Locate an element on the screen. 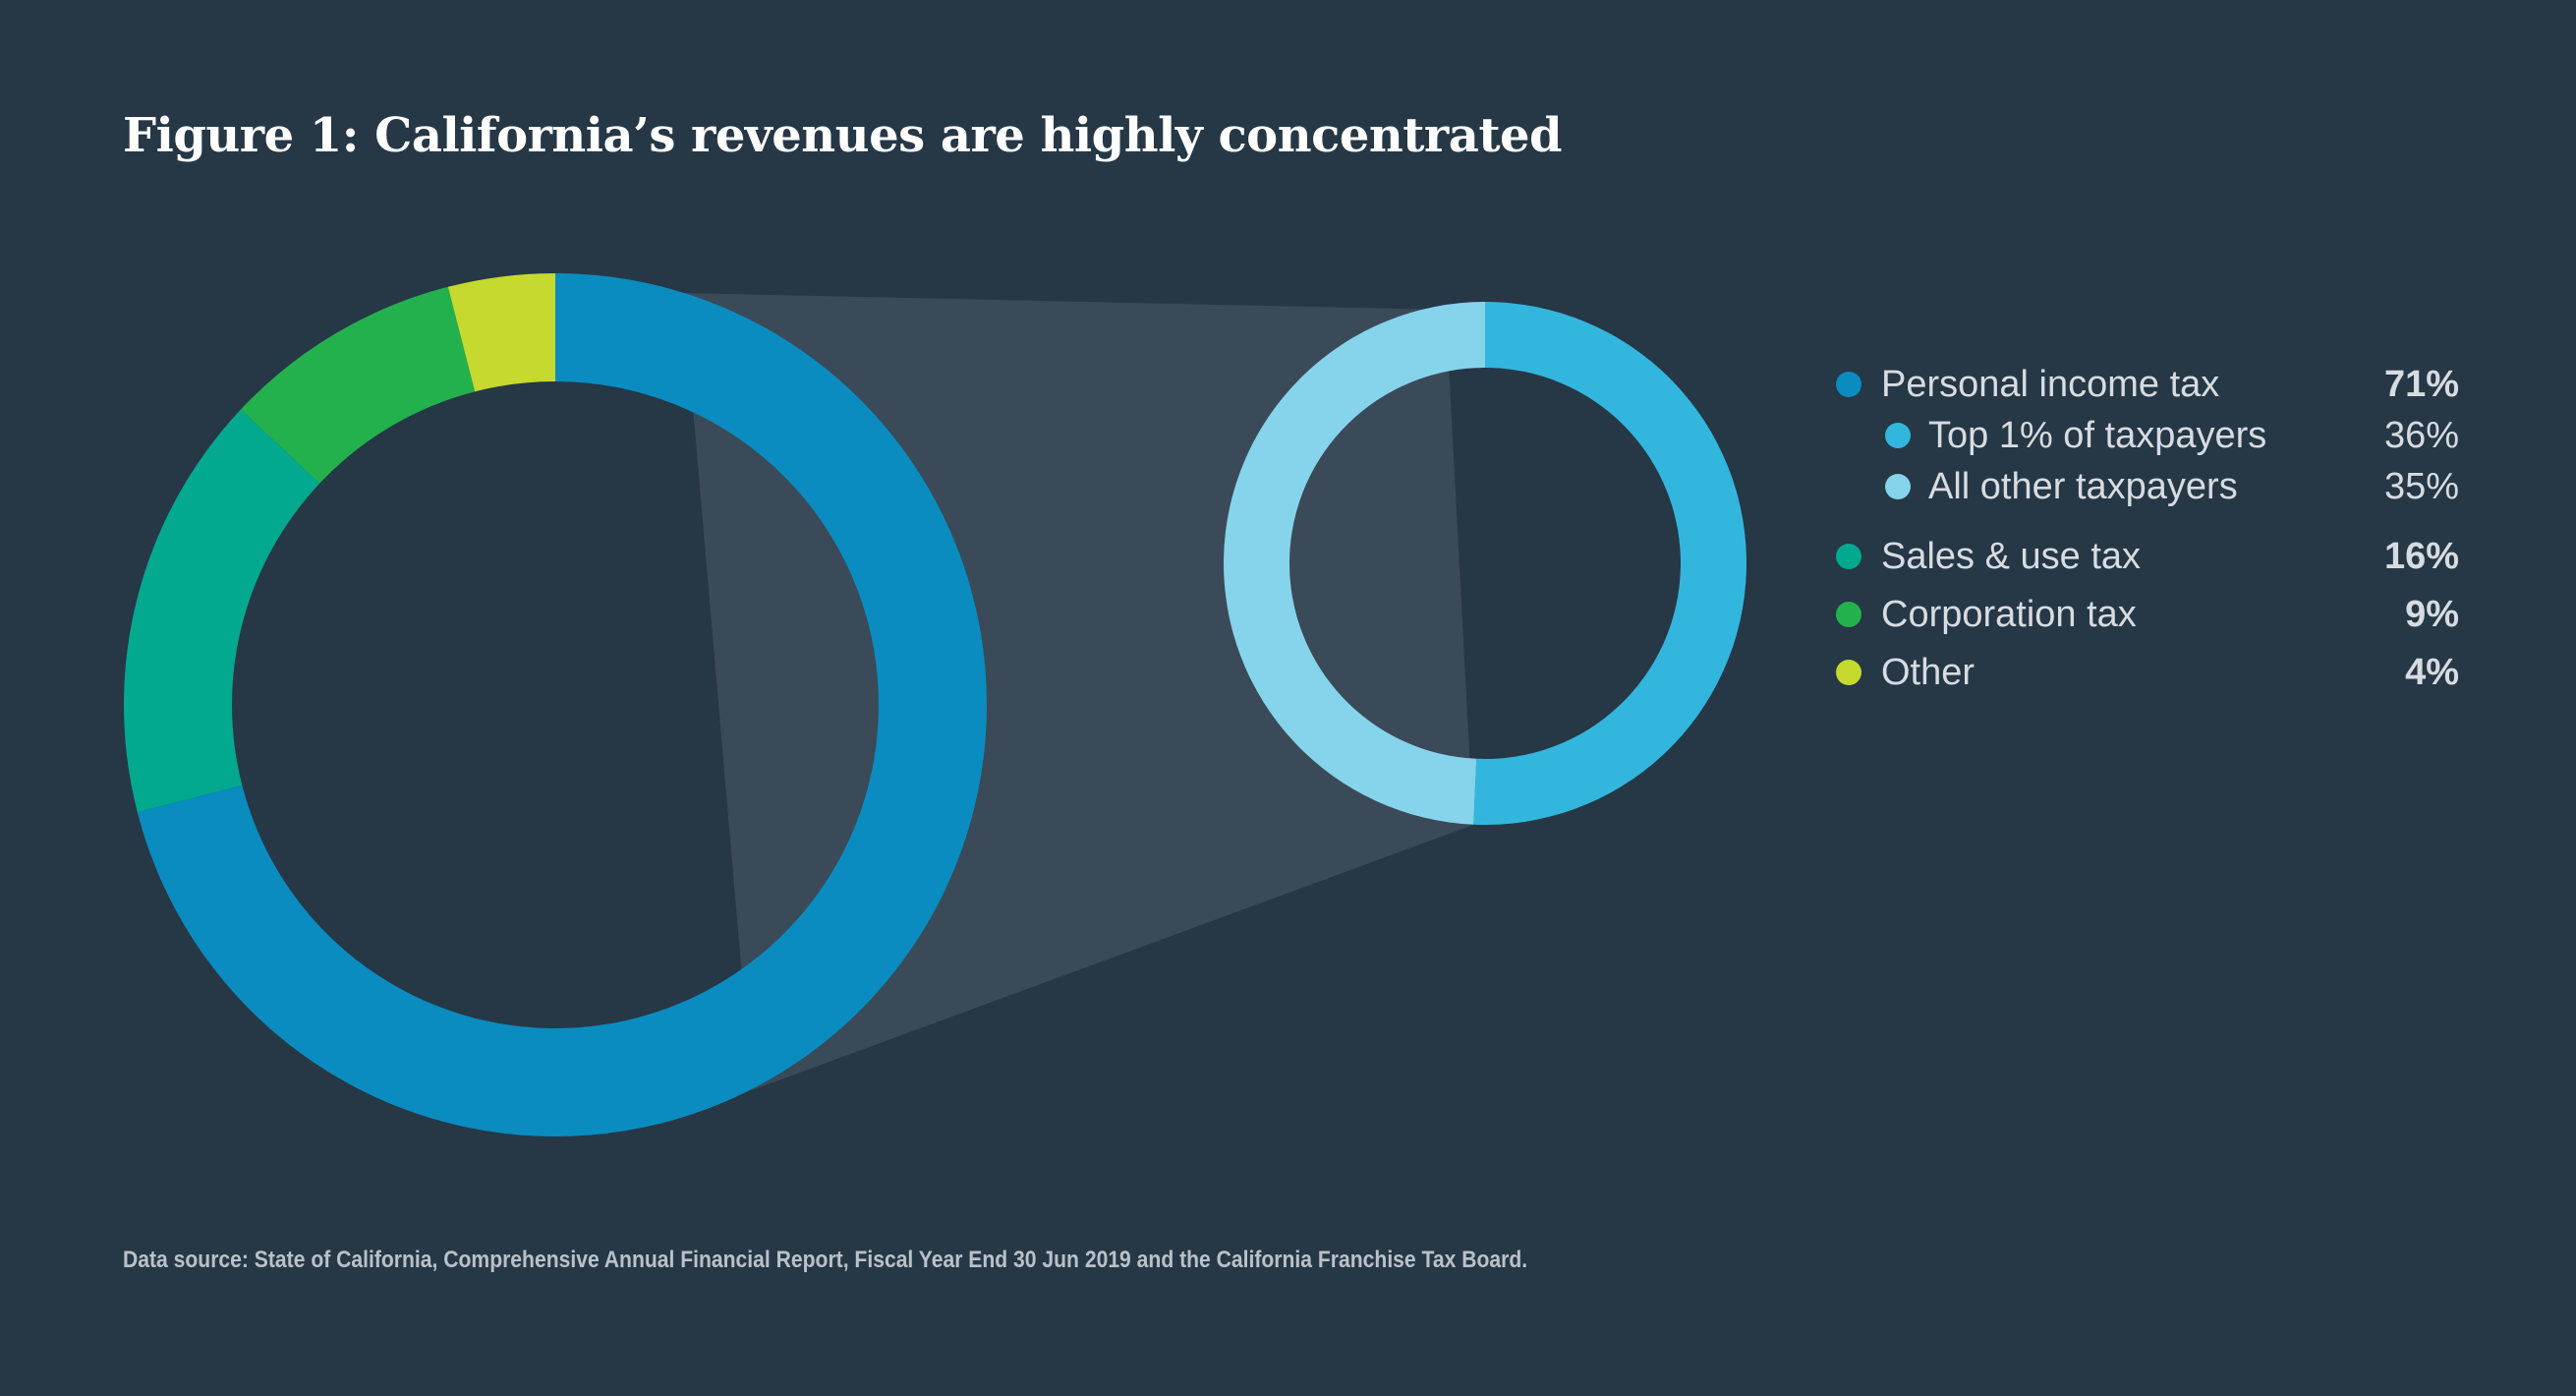 The image size is (2576, 1396). legend-item-personal-income-tax: Personal income tax 71% is located at coordinates (2145, 384).